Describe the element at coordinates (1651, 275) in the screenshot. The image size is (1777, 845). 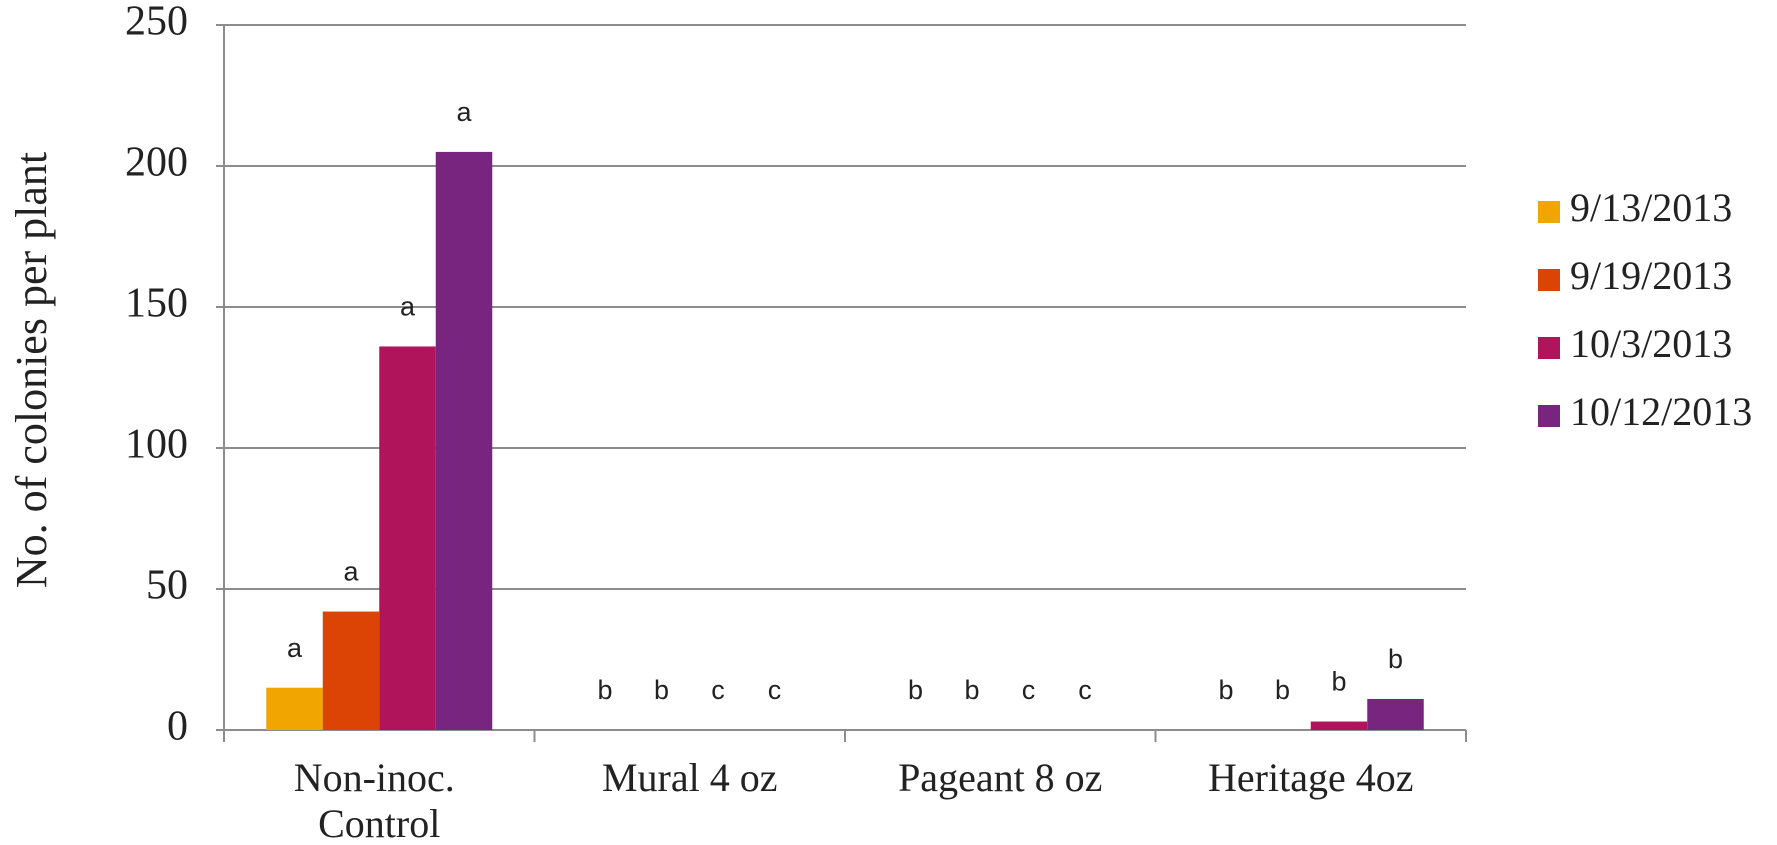
I see `legend-label: 9/19/2013` at that location.